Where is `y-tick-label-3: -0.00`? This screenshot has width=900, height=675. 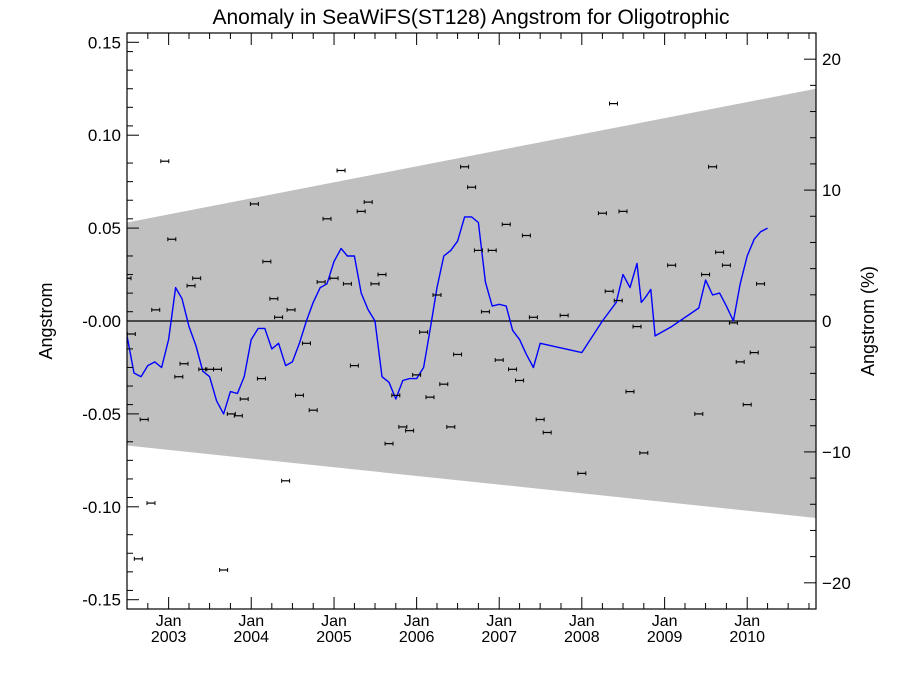 y-tick-label-3: -0.00 is located at coordinates (101, 321).